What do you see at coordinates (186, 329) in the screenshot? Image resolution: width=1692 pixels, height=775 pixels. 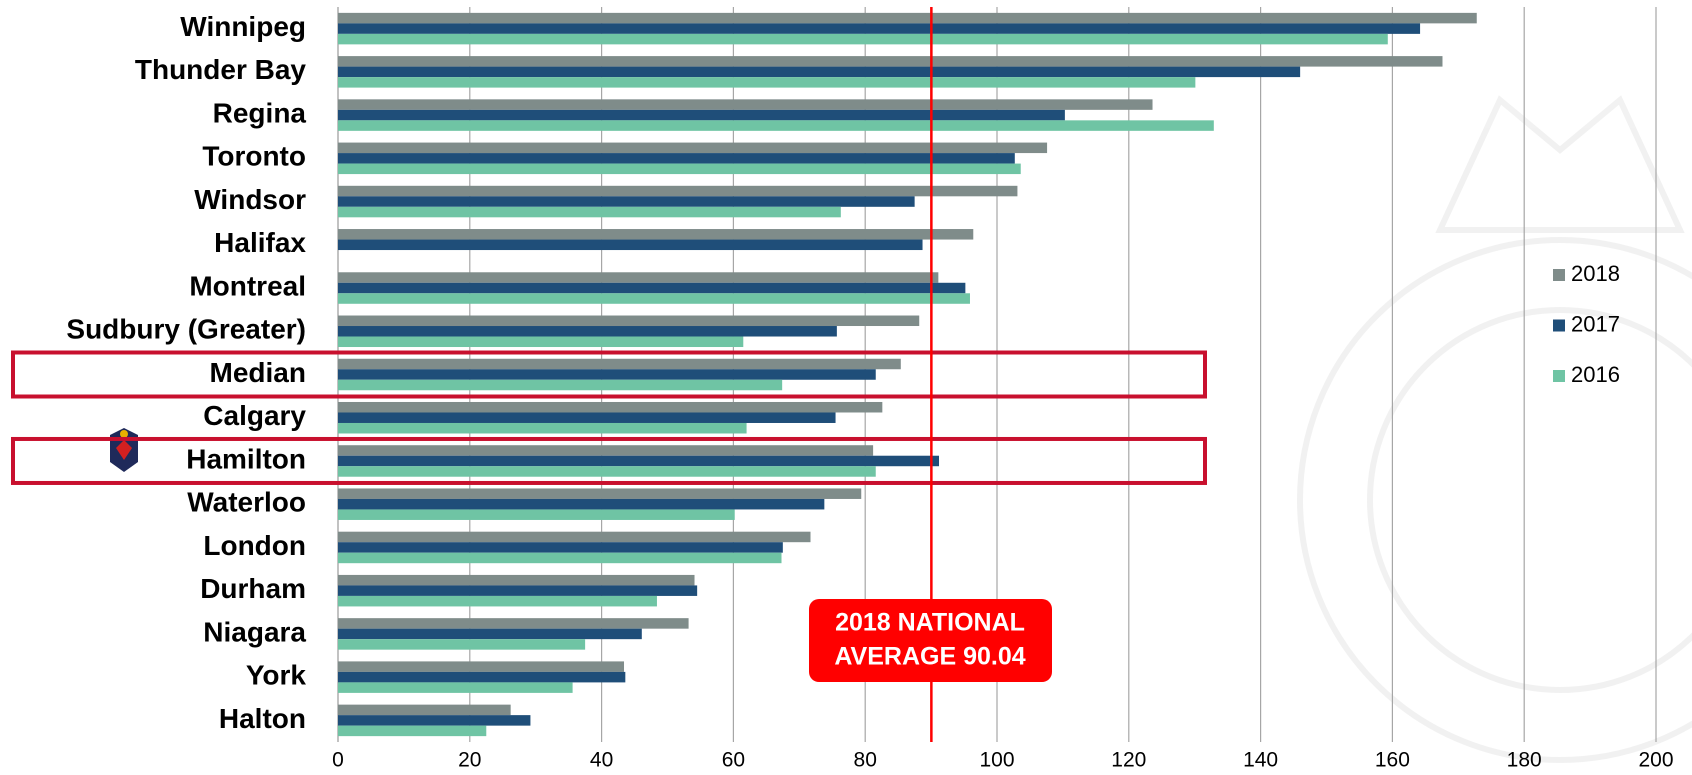 I see `category-label: Sudbury (Greater)` at bounding box center [186, 329].